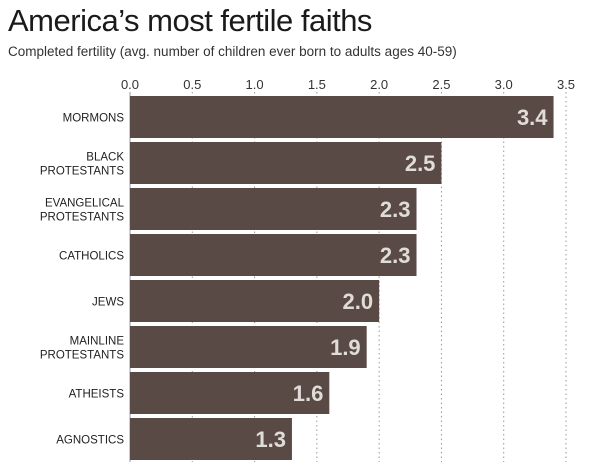 This screenshot has width=593, height=469. What do you see at coordinates (358, 301) in the screenshot?
I see `value-label: 2.0` at bounding box center [358, 301].